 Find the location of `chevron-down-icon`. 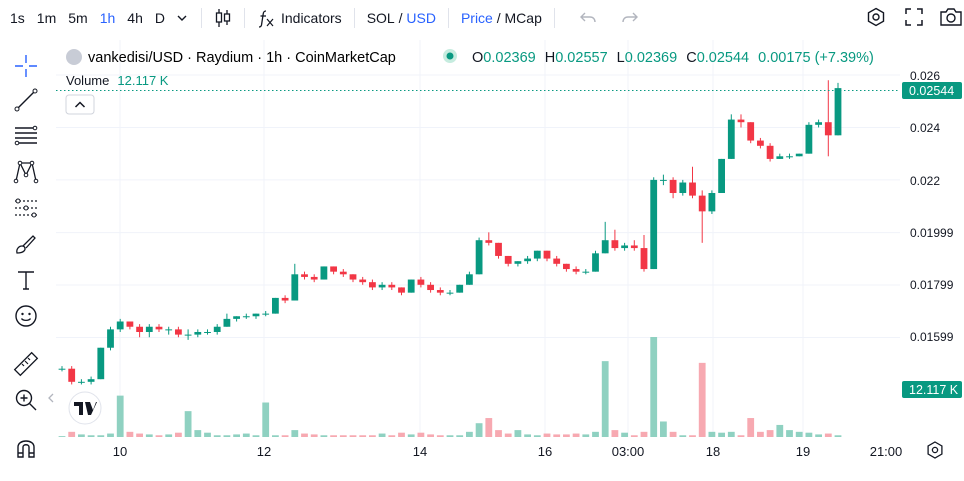

chevron-down-icon is located at coordinates (182, 18).